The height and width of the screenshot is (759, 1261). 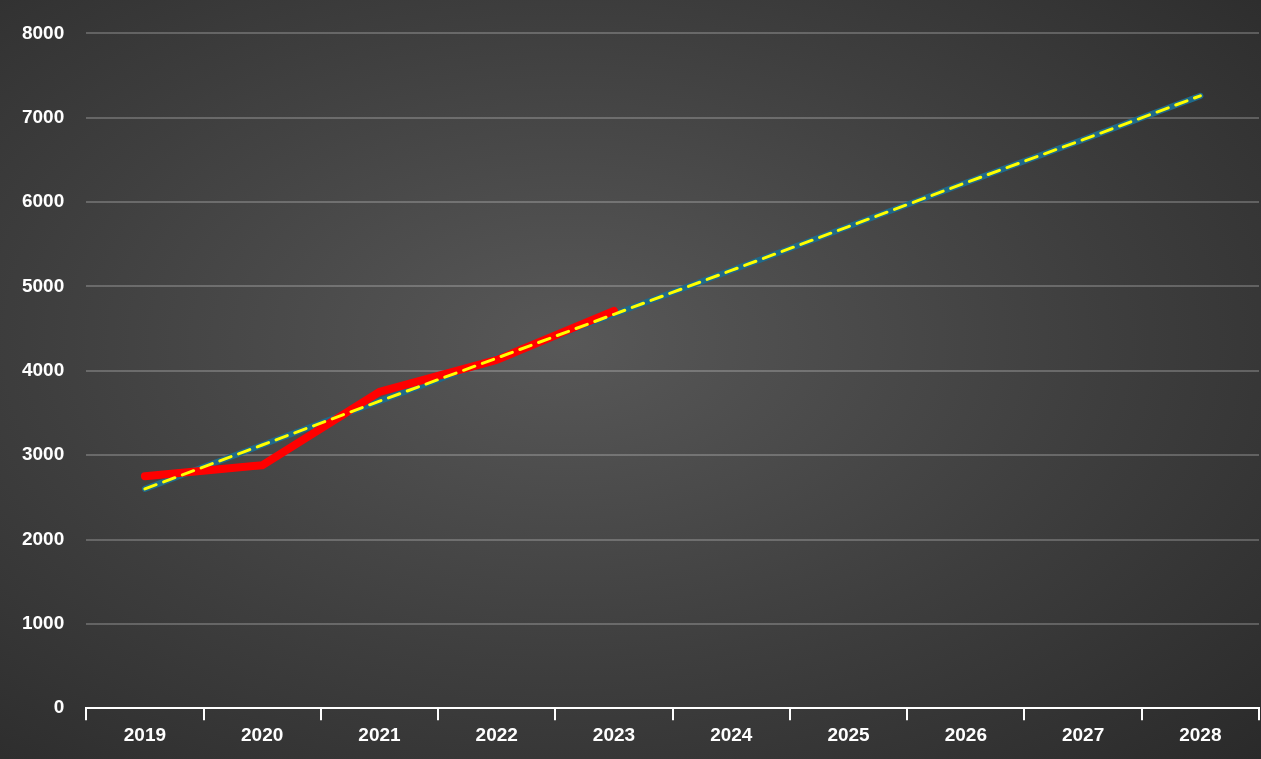 What do you see at coordinates (43, 538) in the screenshot?
I see `y-tick-label: 2000` at bounding box center [43, 538].